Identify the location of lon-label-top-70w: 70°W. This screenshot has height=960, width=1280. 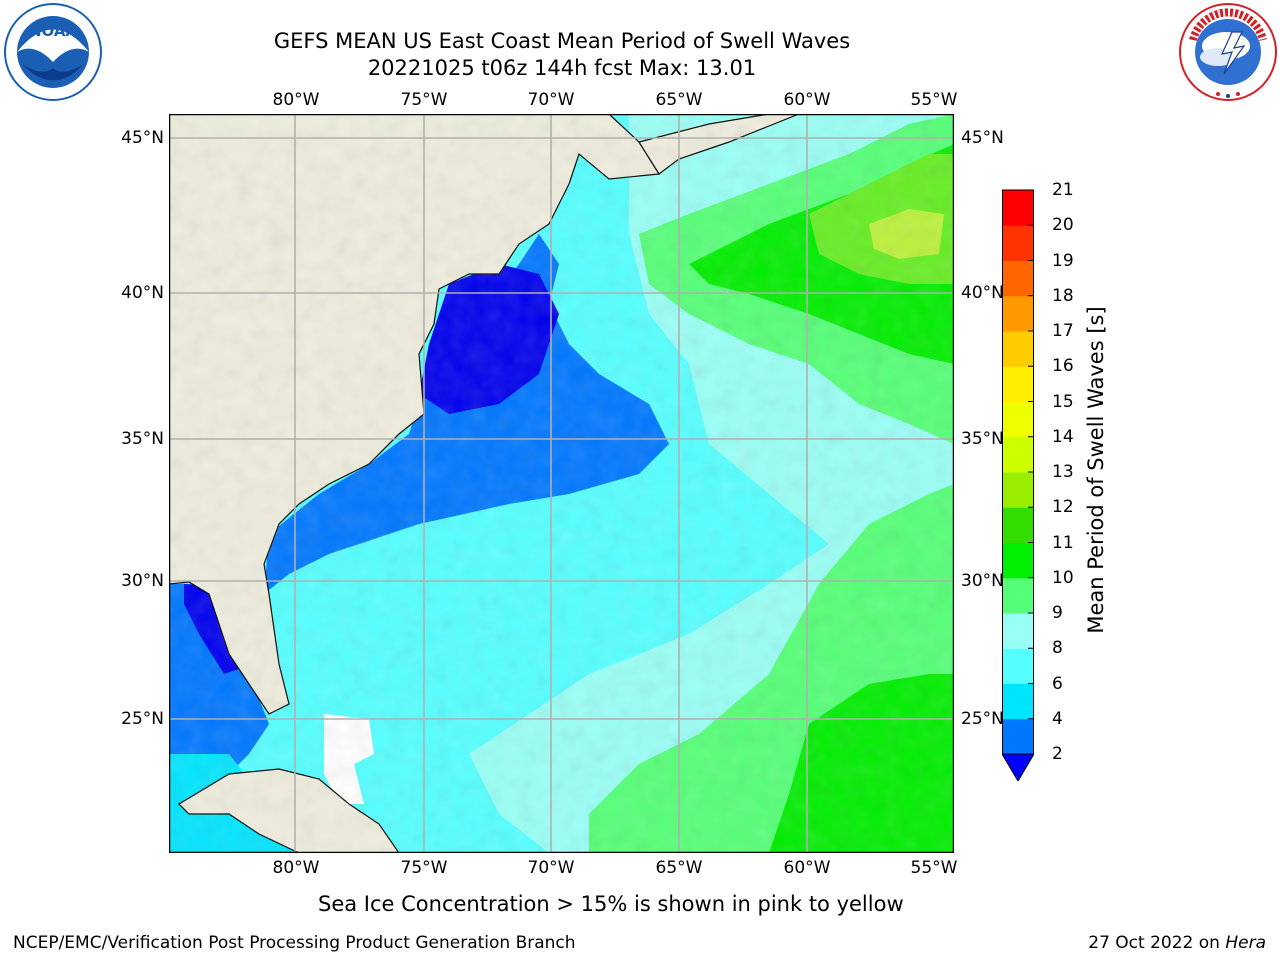
(551, 100).